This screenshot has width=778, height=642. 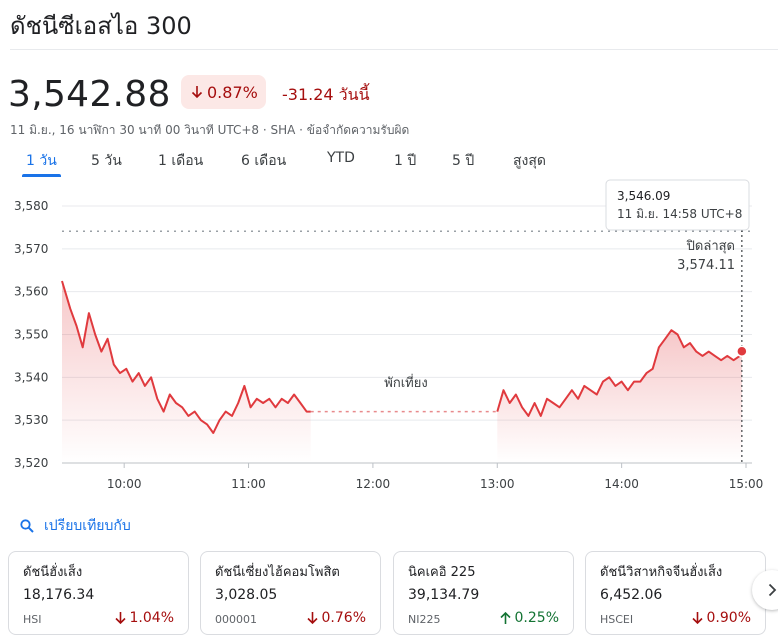 What do you see at coordinates (631, 595) in the screenshot?
I see `card-value: 6,452.06` at bounding box center [631, 595].